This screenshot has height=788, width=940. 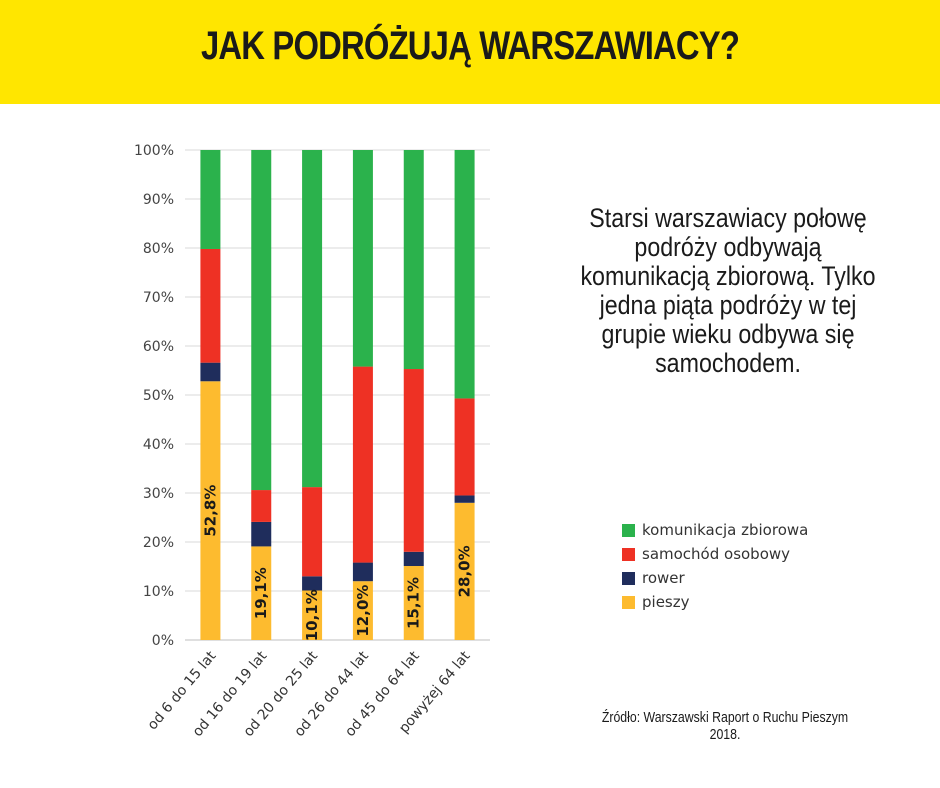 What do you see at coordinates (470, 46) in the screenshot?
I see `page-title: JAK PODRÓŻUJĄ WARSZAWIACY?` at bounding box center [470, 46].